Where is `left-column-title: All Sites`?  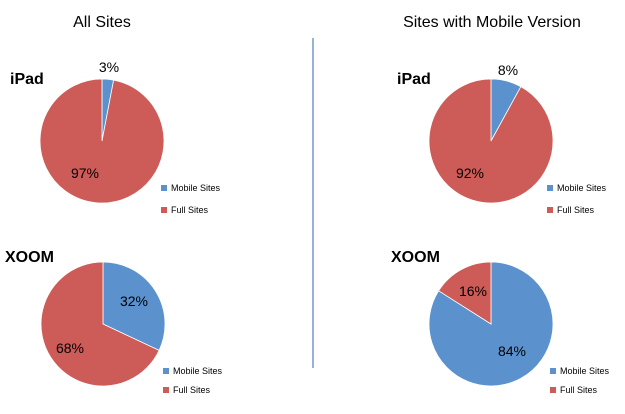
left-column-title: All Sites is located at coordinates (102, 22).